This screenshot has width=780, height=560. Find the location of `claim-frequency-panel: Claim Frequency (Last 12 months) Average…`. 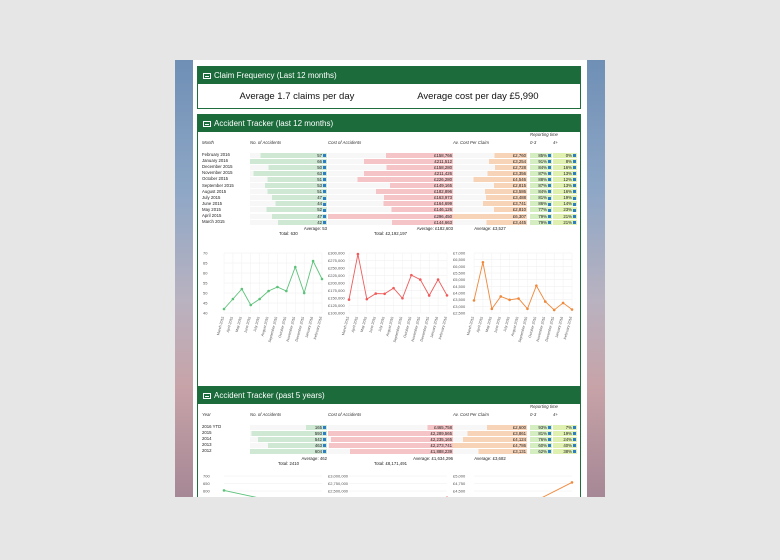

claim-frequency-panel: Claim Frequency (Last 12 months) Average… is located at coordinates (389, 87).